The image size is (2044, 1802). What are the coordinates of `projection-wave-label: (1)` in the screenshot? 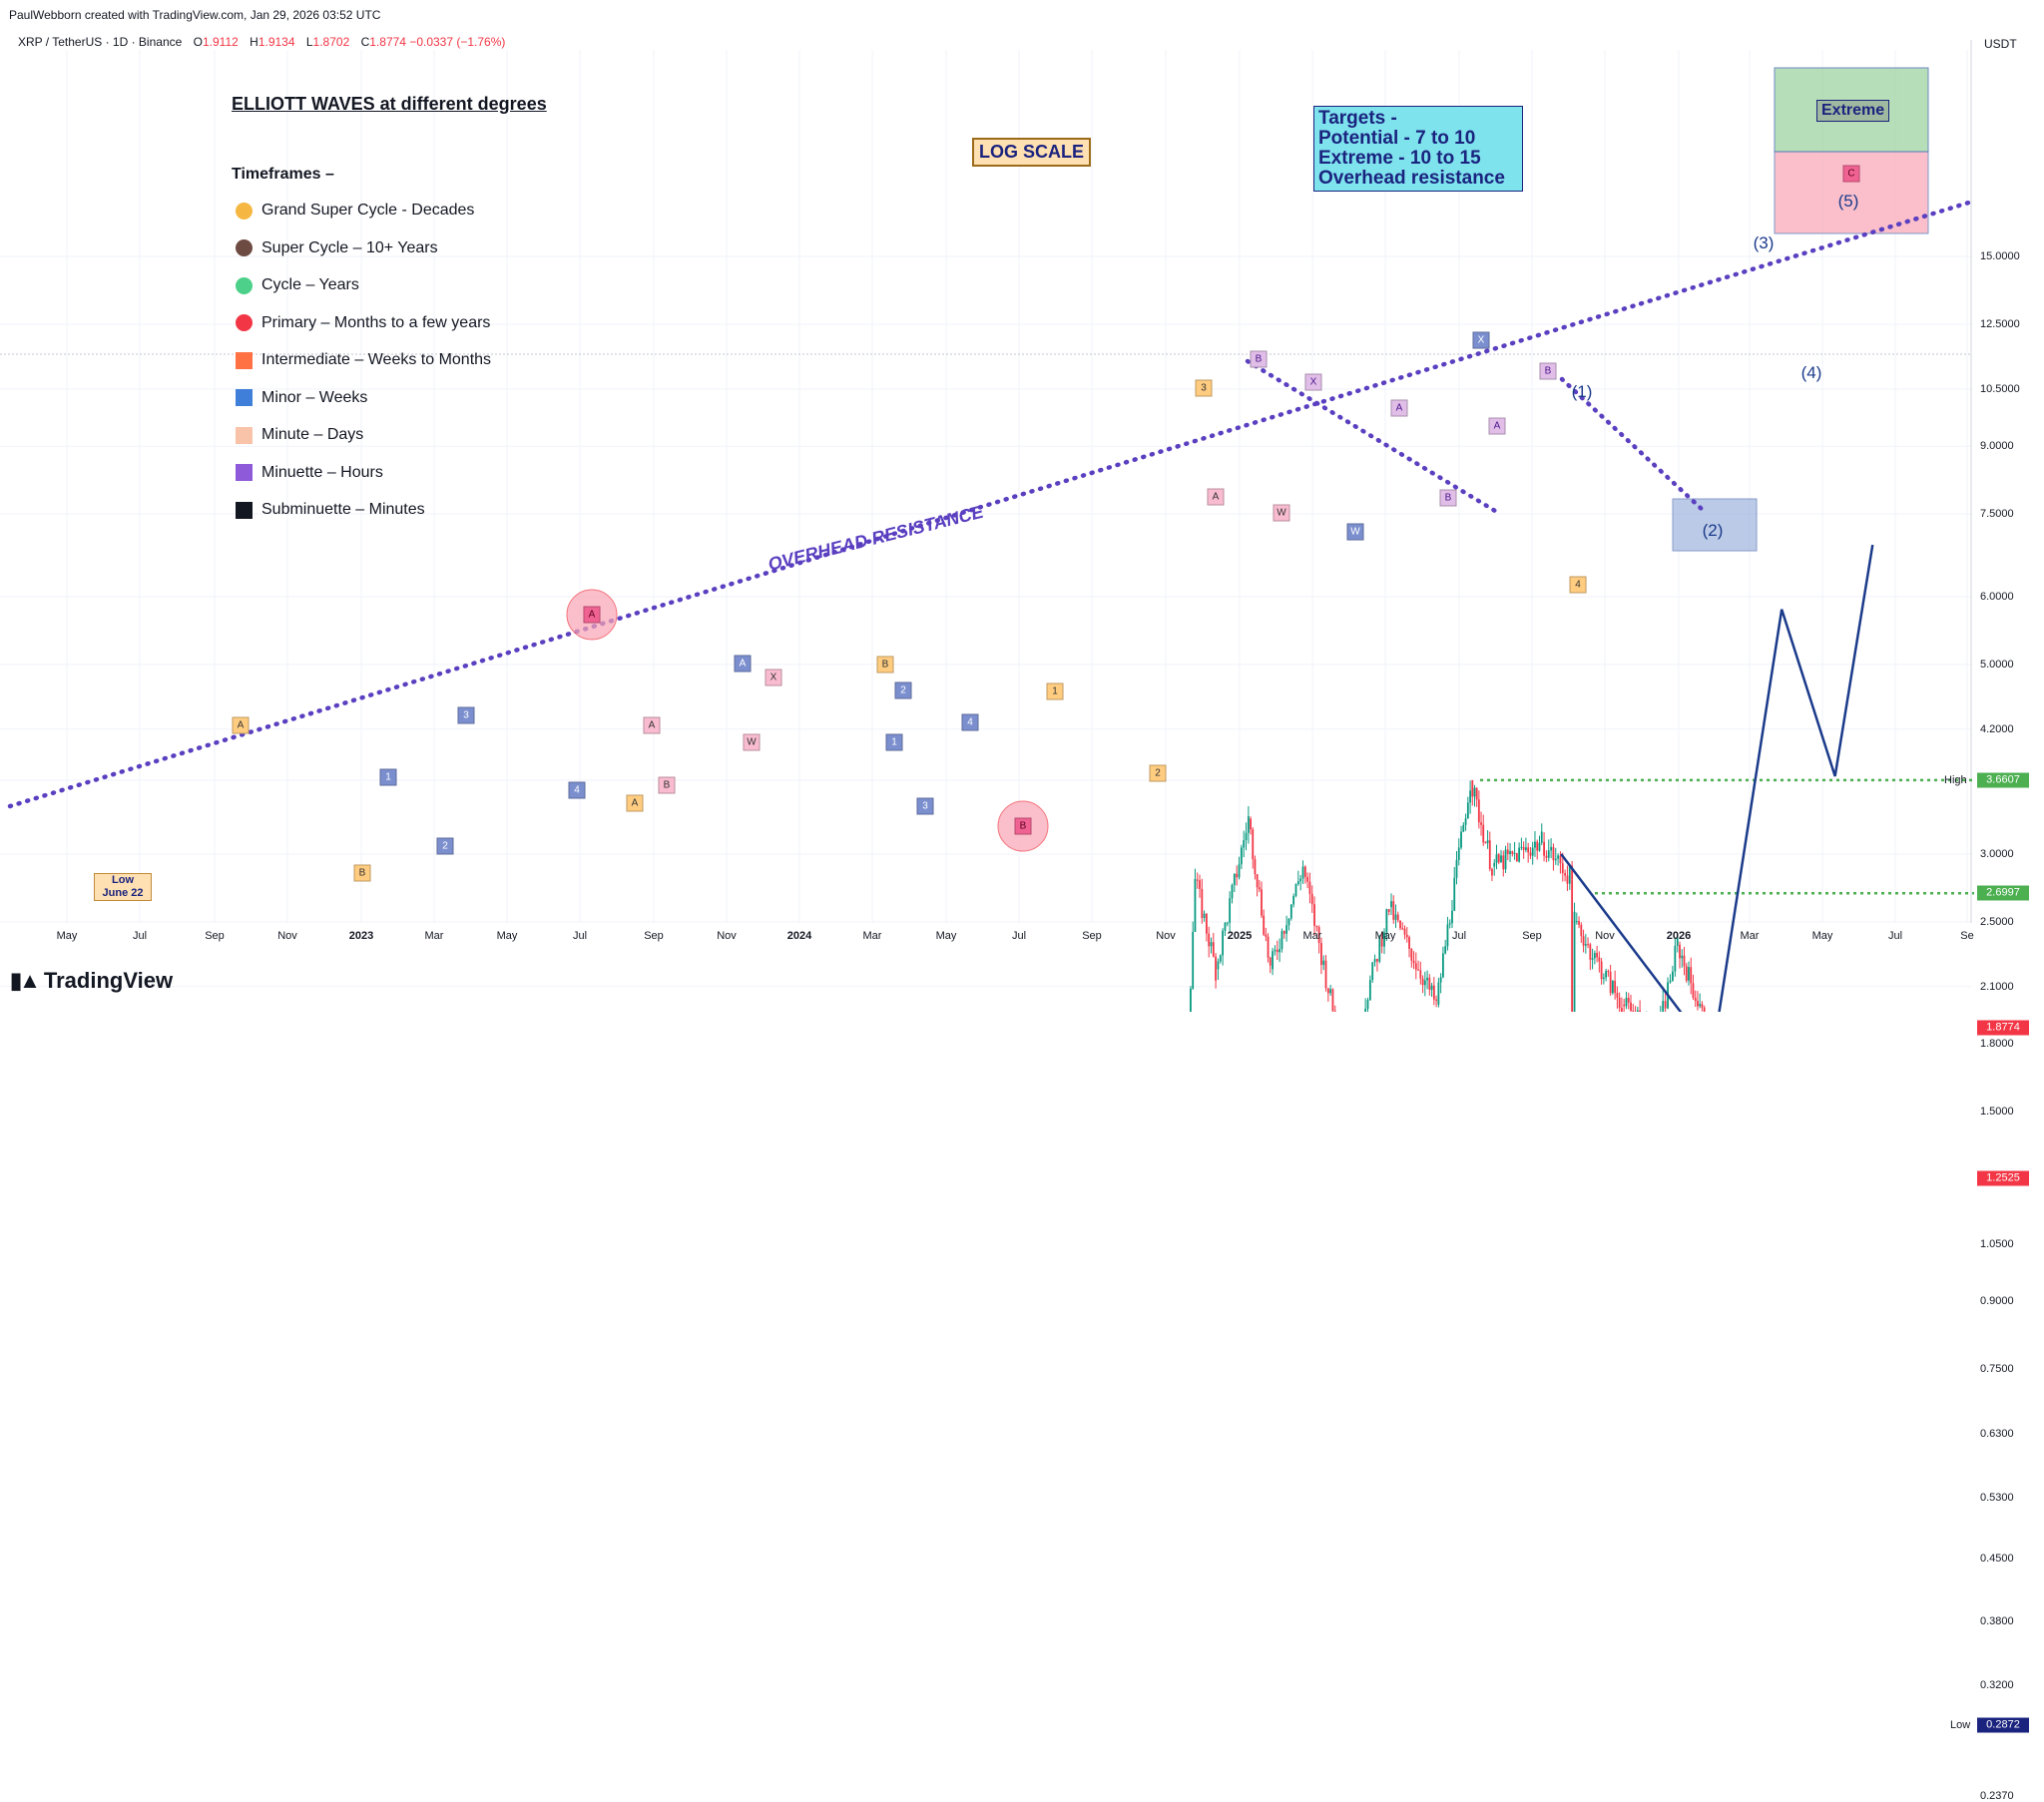 It's located at (1582, 391).